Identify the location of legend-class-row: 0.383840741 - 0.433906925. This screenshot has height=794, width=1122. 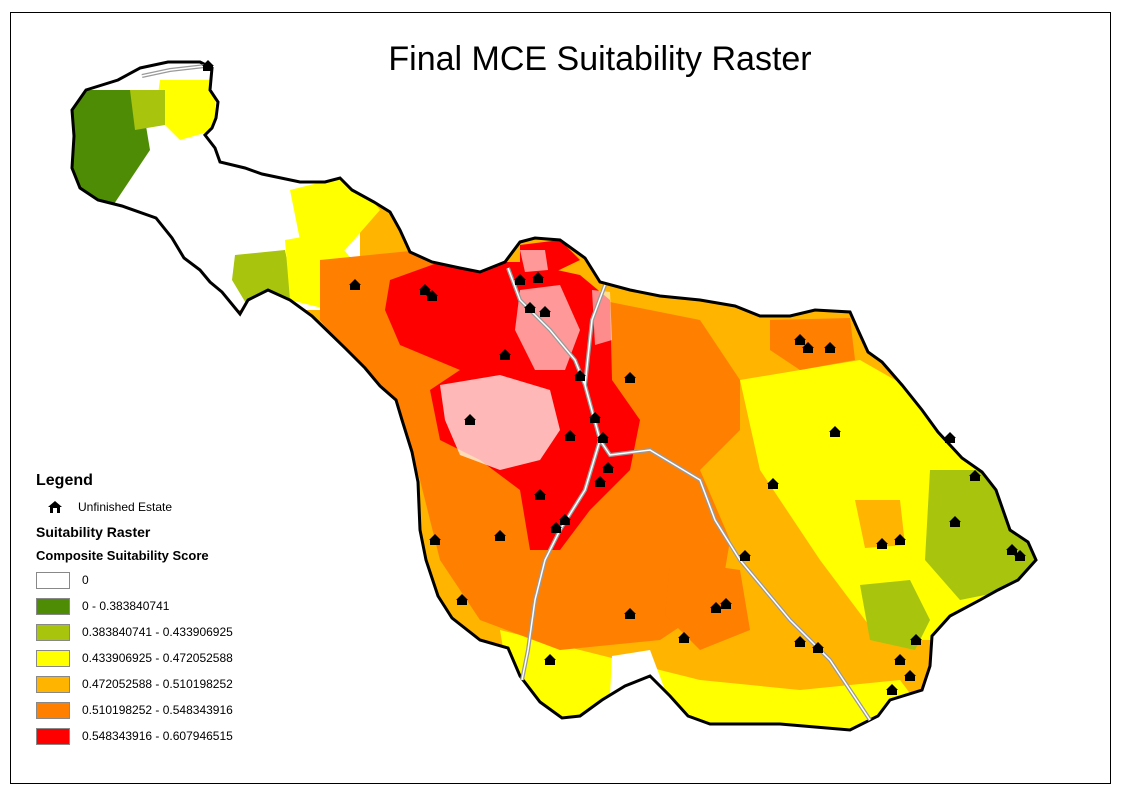
(134, 632).